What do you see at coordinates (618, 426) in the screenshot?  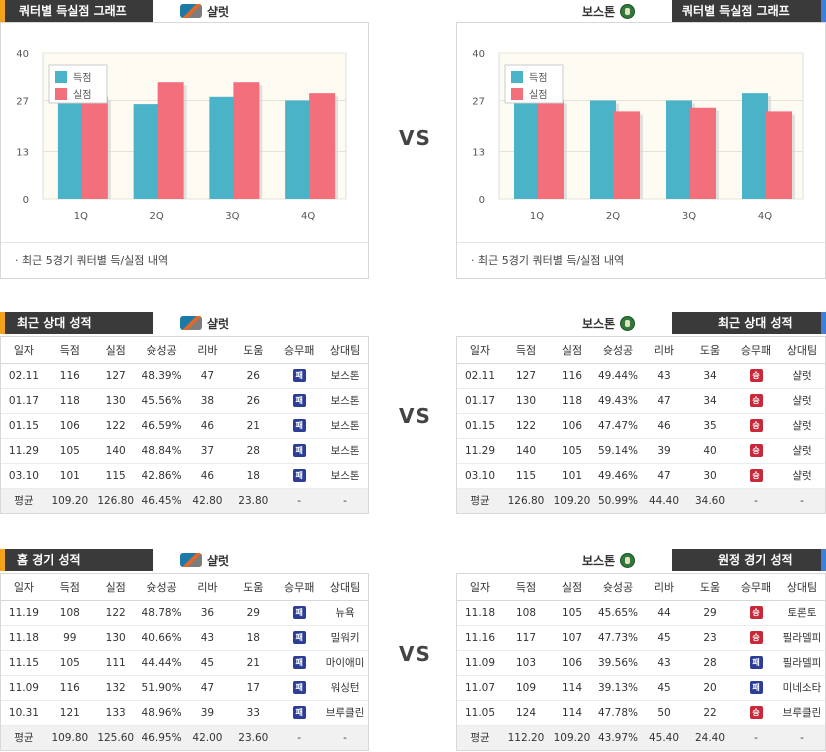 I see `table-cell: 47.47%` at bounding box center [618, 426].